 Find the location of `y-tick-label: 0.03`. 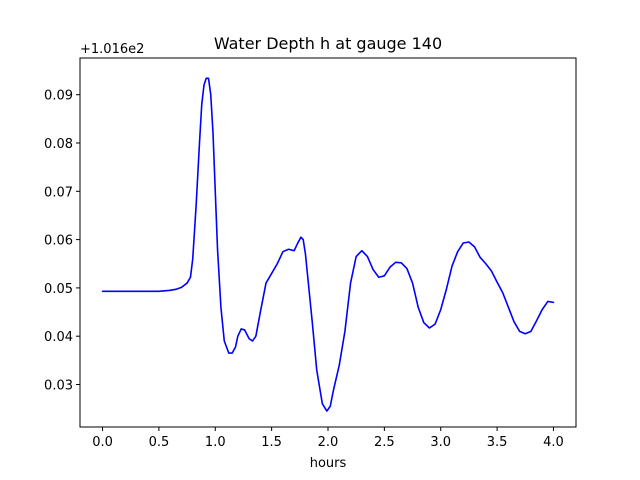

y-tick-label: 0.03 is located at coordinates (58, 385).